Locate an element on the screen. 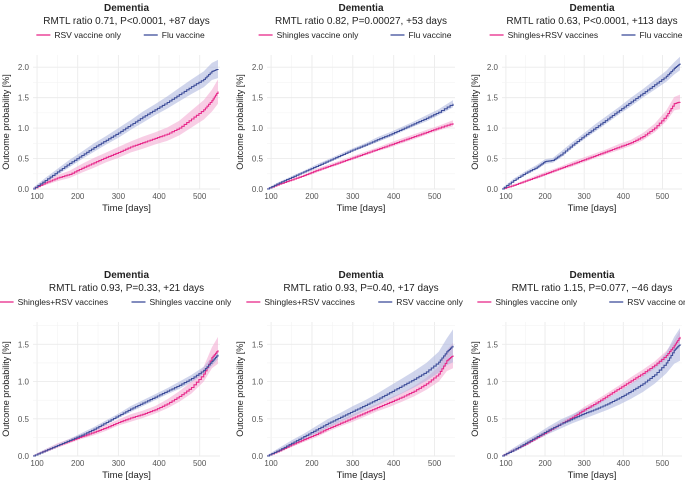 The width and height of the screenshot is (685, 482). chart-subtitle: RMTL ratio 0.71, P<0.0001, +87 days is located at coordinates (126, 21).